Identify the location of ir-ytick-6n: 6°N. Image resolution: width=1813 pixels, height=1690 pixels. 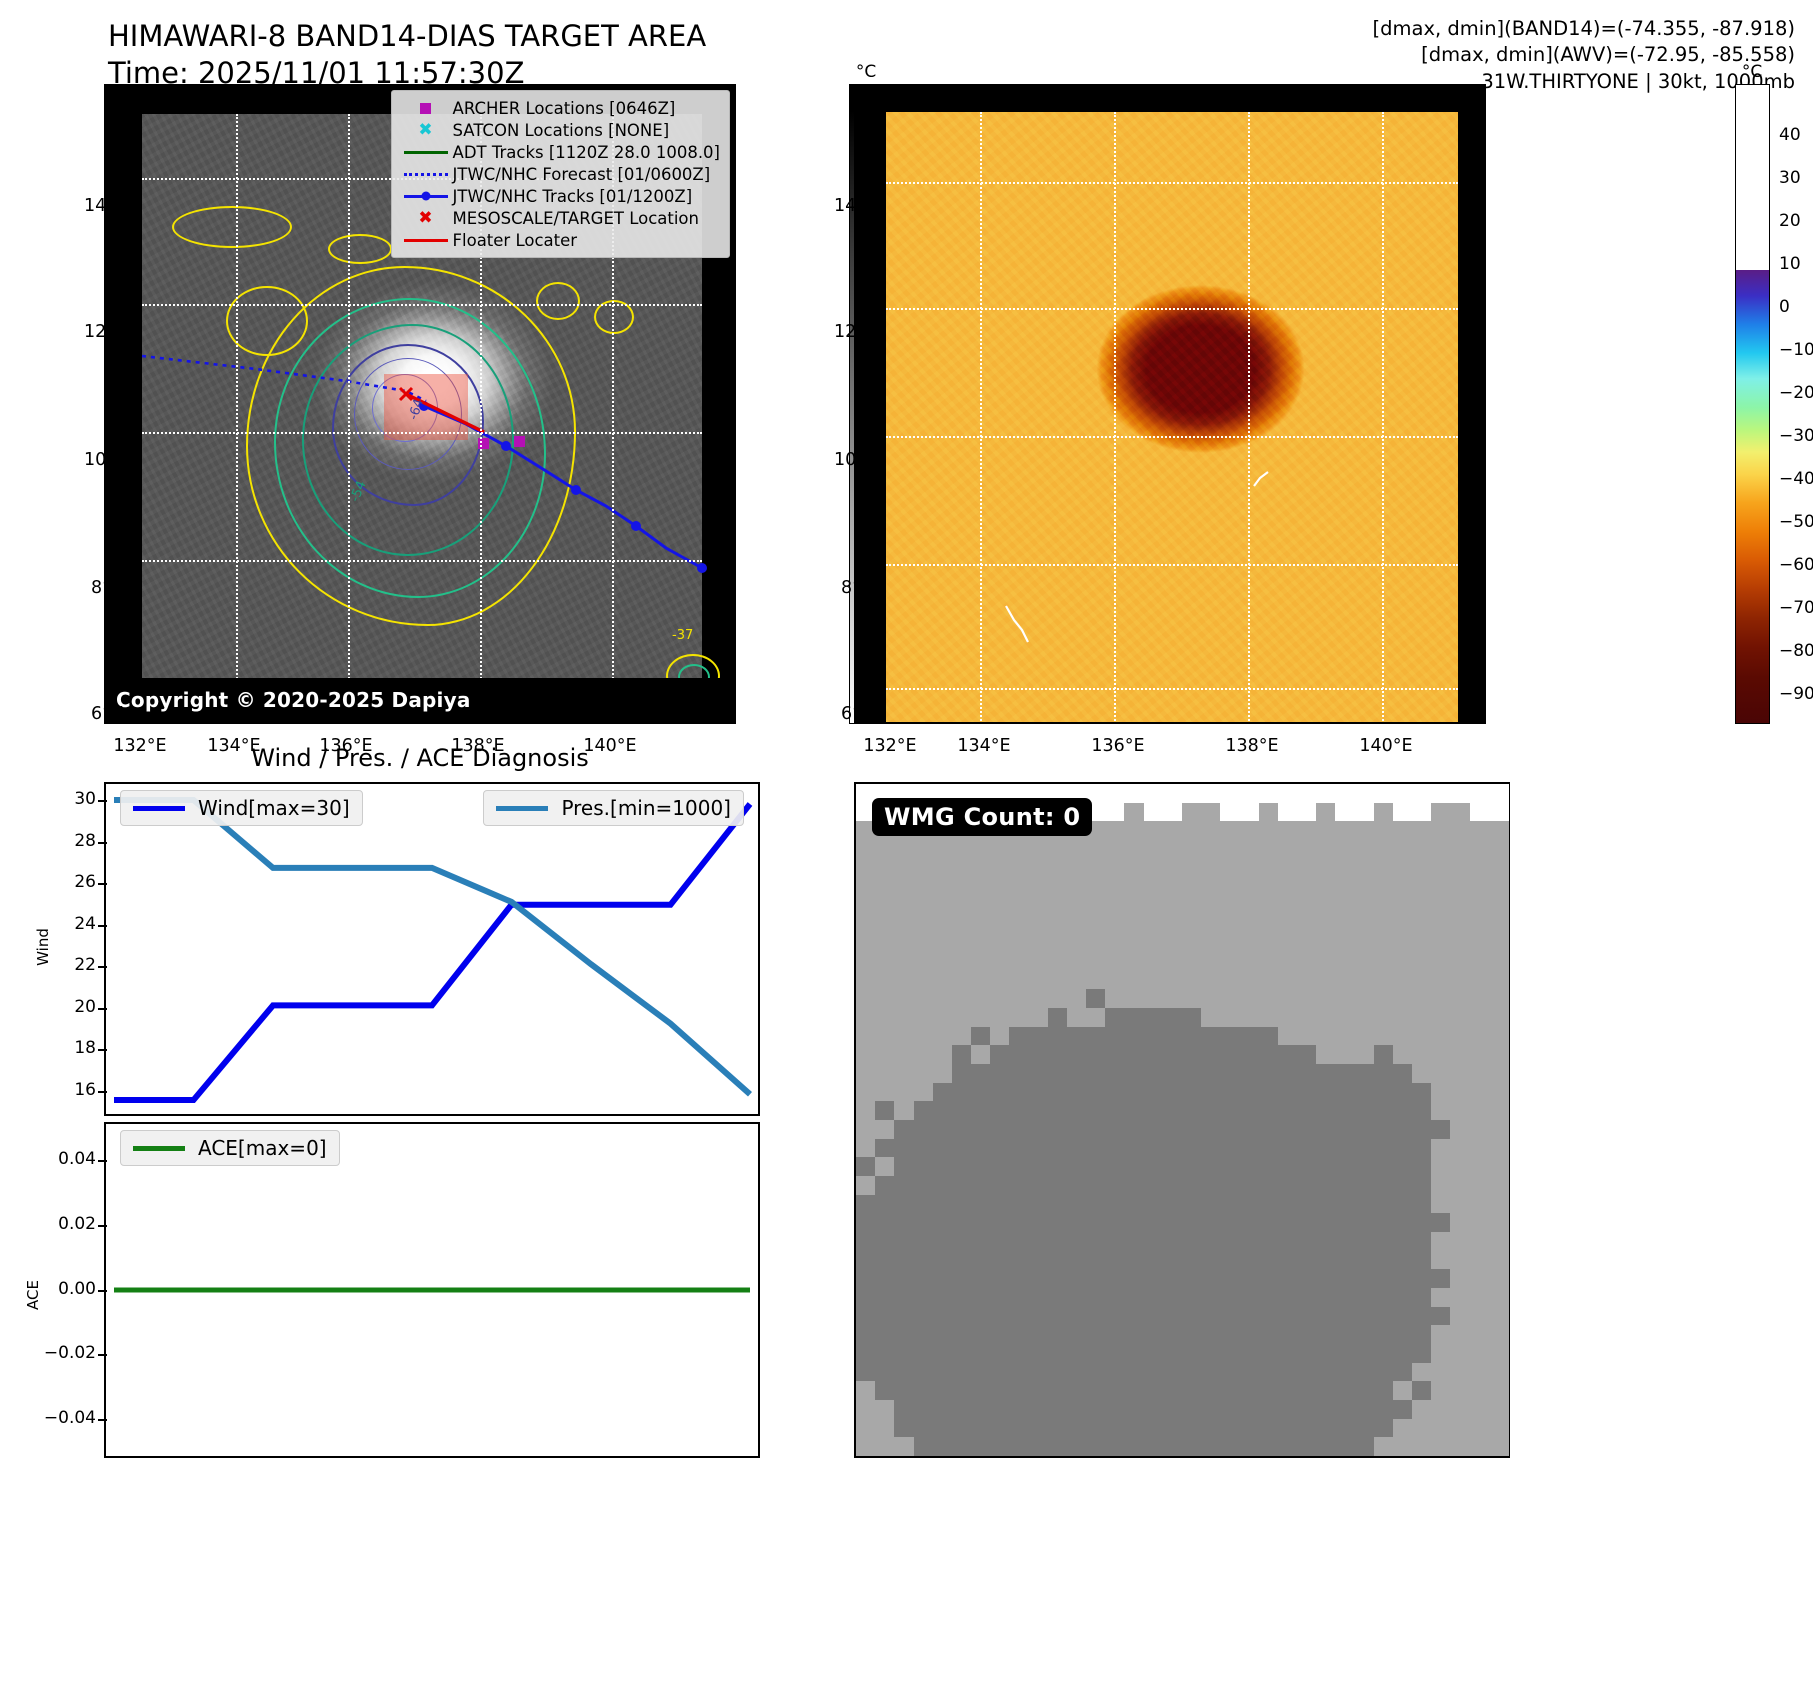
(107, 714).